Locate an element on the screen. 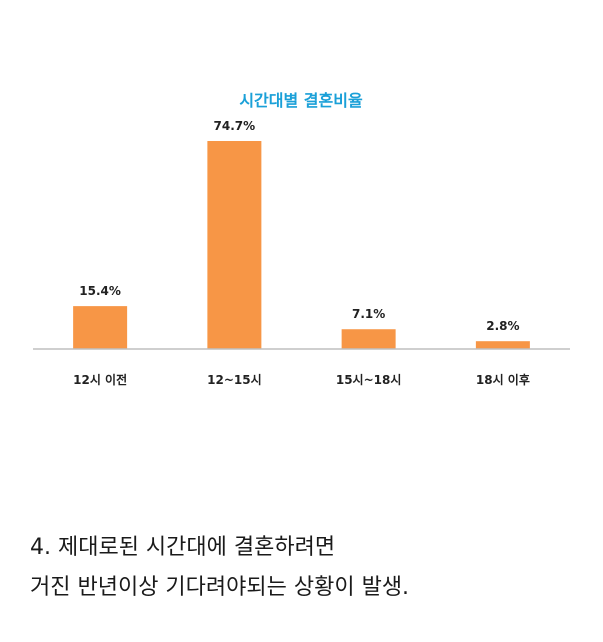  data-label-2: 7.1% is located at coordinates (368, 314).